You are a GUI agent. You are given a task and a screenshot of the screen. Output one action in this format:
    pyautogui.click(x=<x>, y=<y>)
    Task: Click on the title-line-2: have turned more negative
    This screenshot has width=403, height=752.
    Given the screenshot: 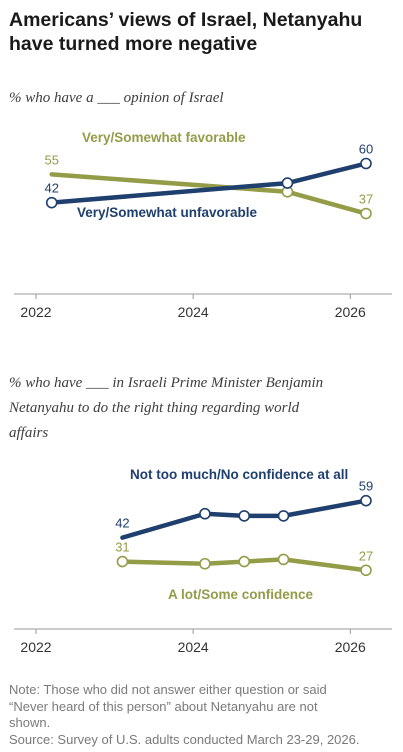 What is the action you would take?
    pyautogui.click(x=133, y=44)
    